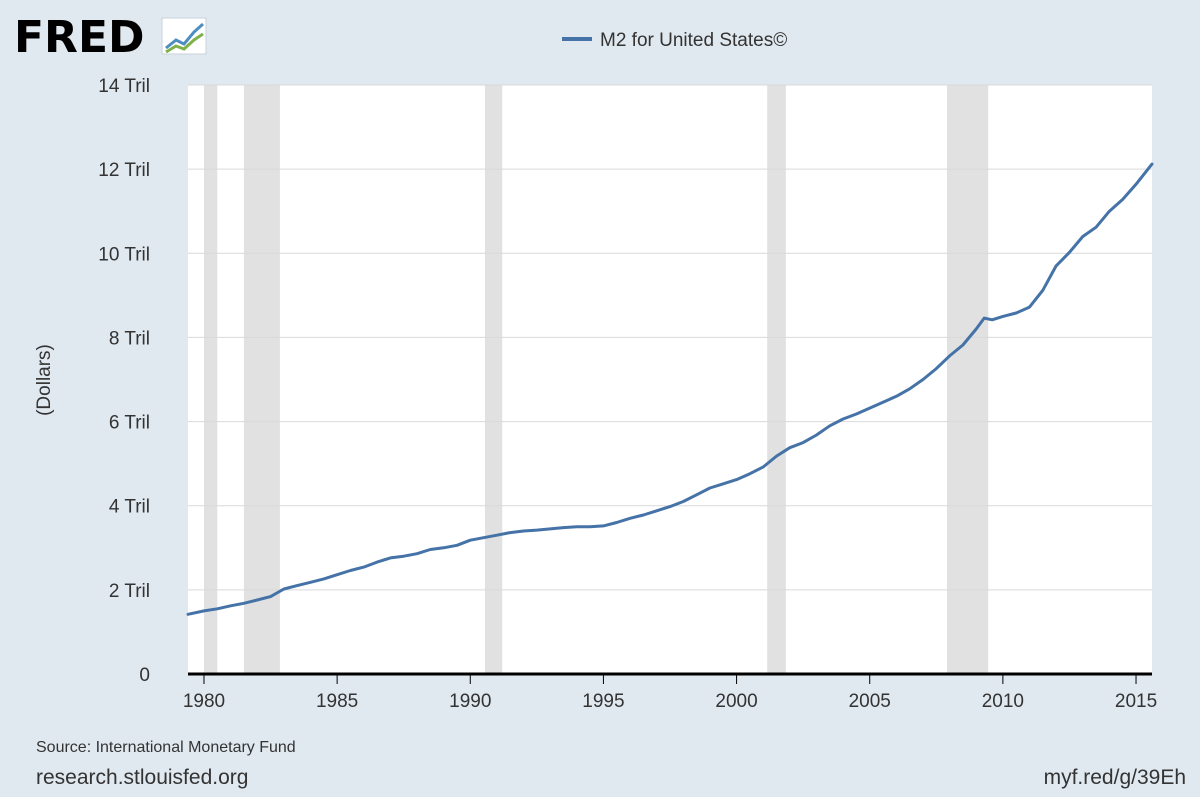  What do you see at coordinates (144, 675) in the screenshot?
I see `y-tick-label: 0` at bounding box center [144, 675].